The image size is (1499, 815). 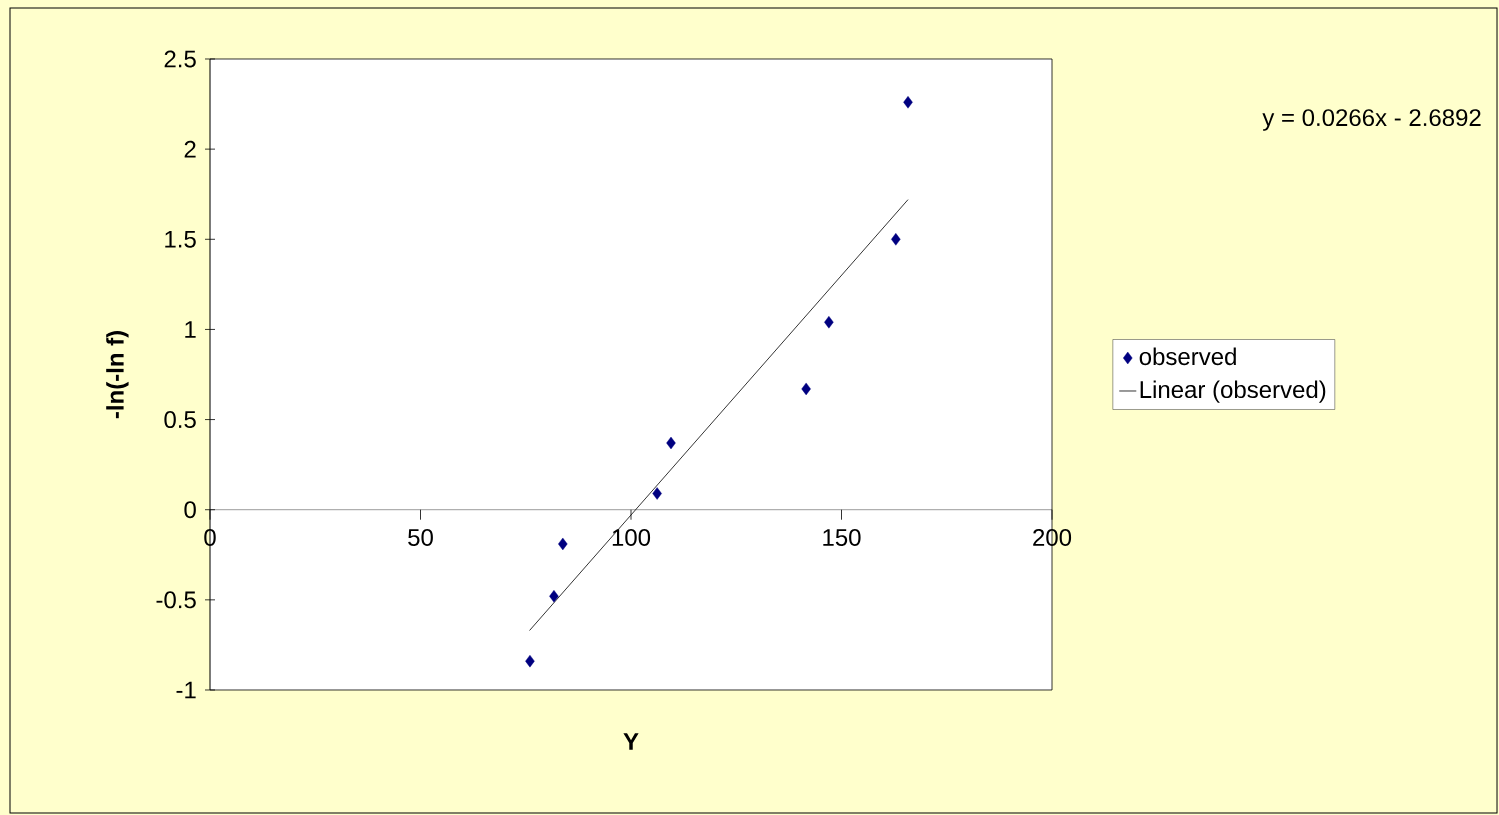 What do you see at coordinates (180, 239) in the screenshot?
I see `y-tick-label: 1.5` at bounding box center [180, 239].